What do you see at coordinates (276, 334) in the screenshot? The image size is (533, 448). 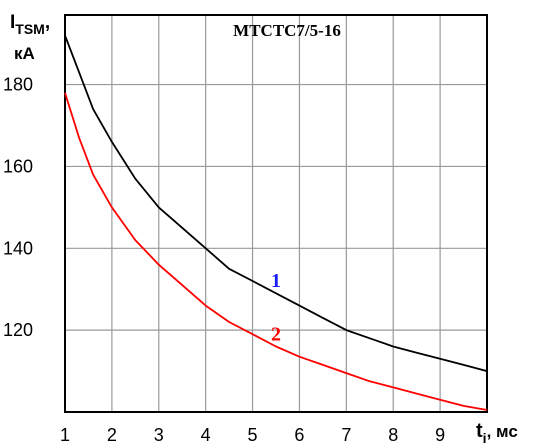 I see `curve-label-2: 2` at bounding box center [276, 334].